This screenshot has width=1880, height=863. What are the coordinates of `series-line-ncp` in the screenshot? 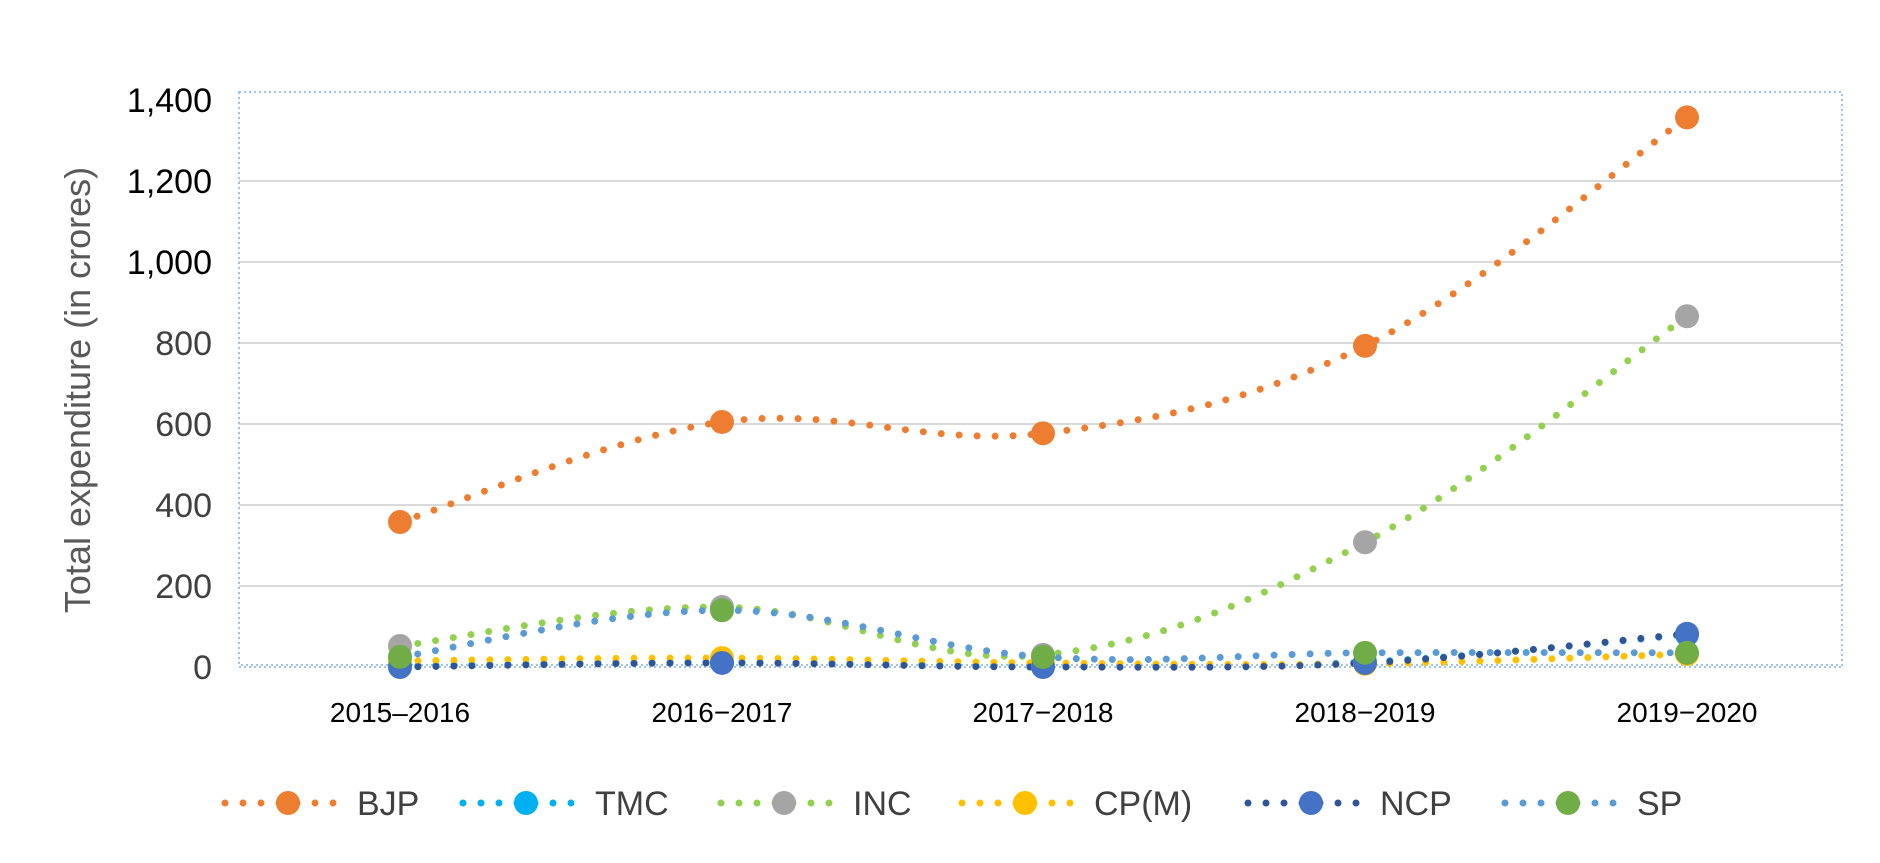 It's located at (1043, 650).